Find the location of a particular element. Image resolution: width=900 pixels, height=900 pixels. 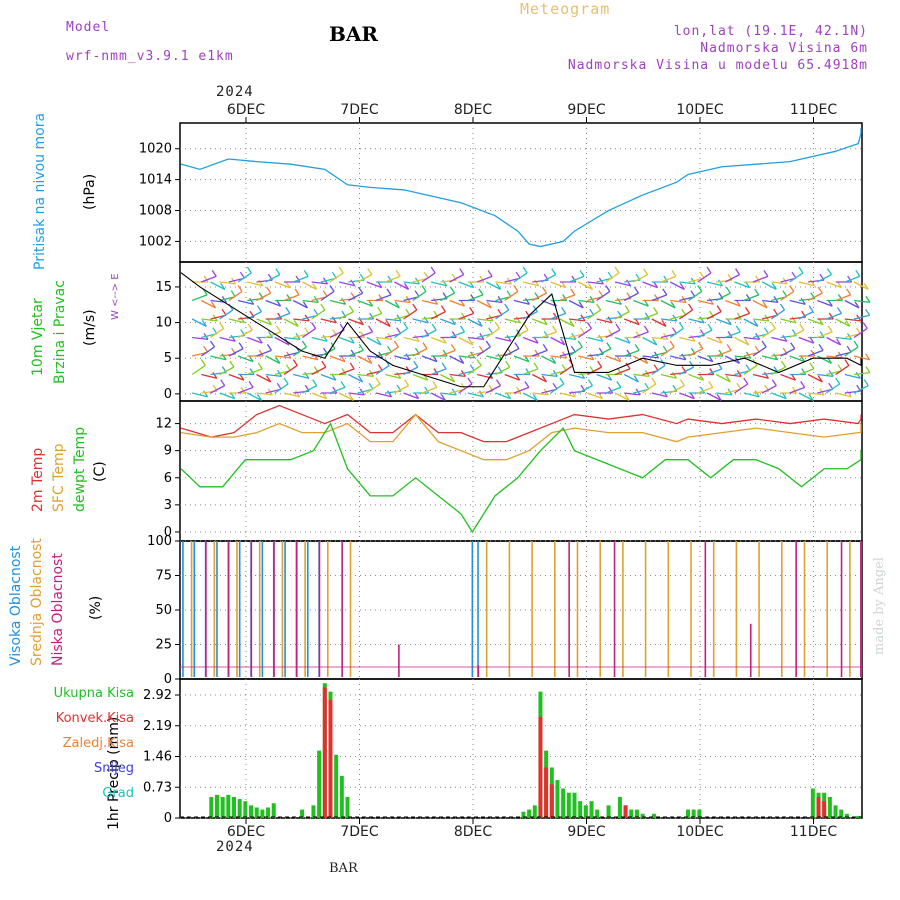

legend-snijeg: Snijeg is located at coordinates (114, 768).